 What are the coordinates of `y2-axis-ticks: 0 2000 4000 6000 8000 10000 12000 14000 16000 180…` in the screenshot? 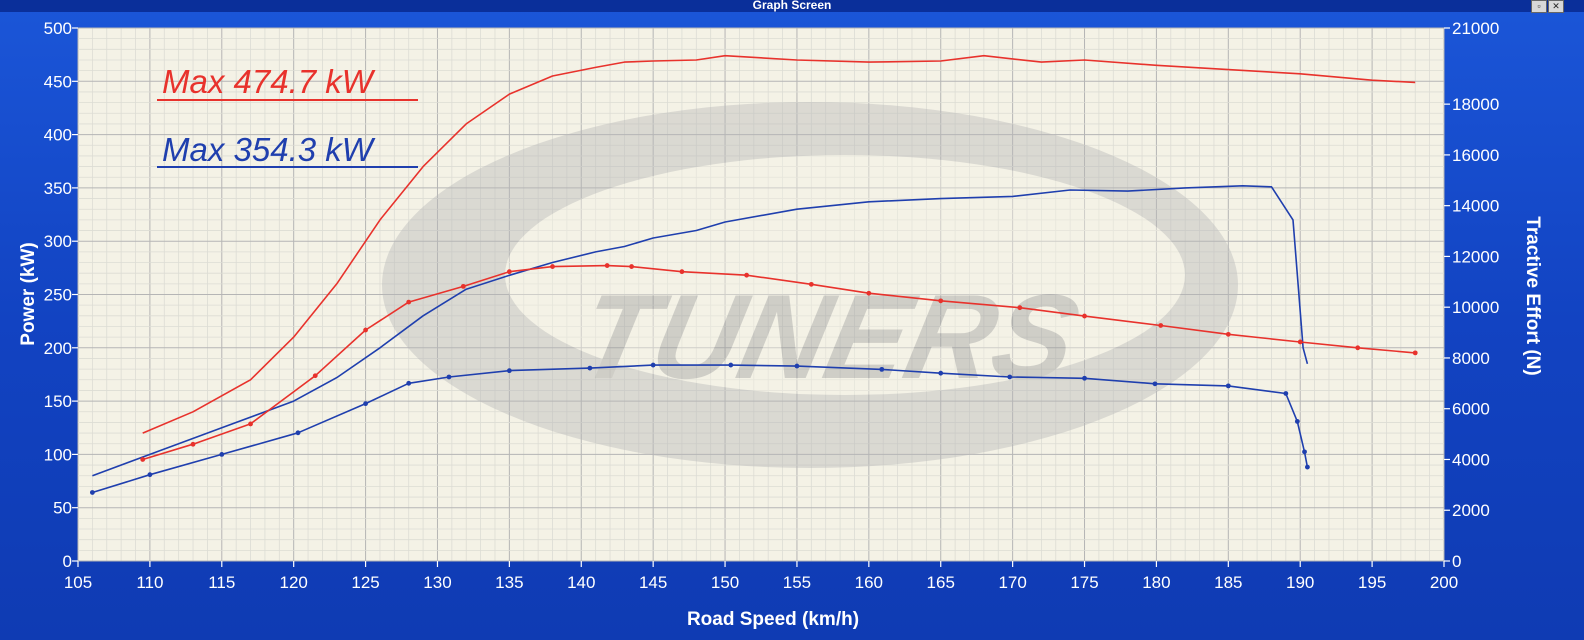 It's located at (1471, 295).